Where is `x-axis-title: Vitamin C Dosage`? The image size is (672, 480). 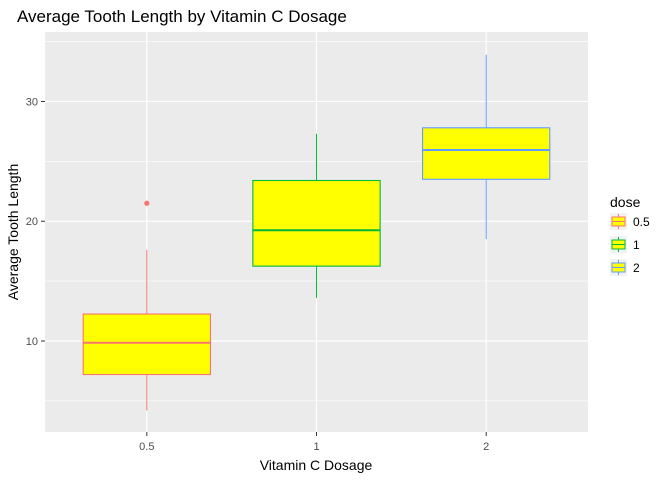 x-axis-title: Vitamin C Dosage is located at coordinates (316, 465).